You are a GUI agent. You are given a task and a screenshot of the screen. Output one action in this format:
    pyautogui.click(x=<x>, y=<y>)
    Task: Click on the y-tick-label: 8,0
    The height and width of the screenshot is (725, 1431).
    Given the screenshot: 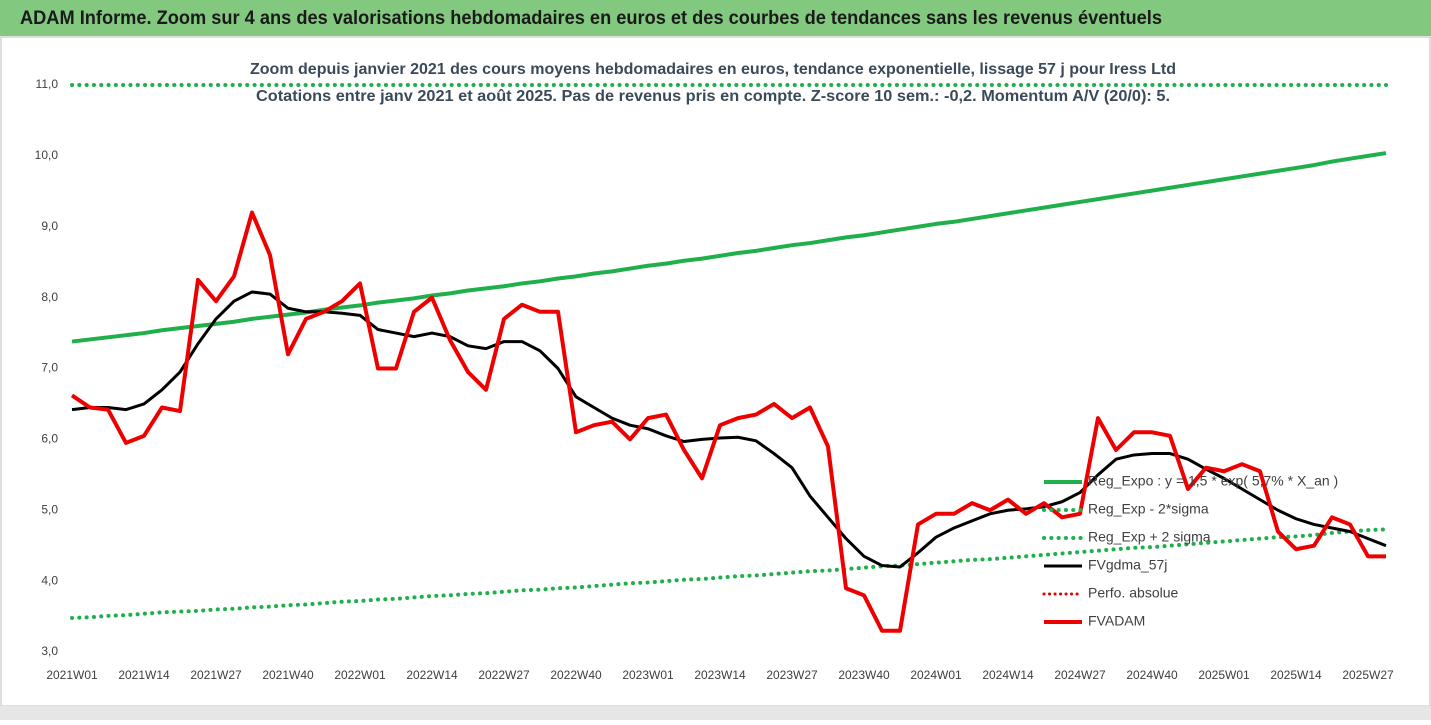 What is the action you would take?
    pyautogui.click(x=49, y=297)
    